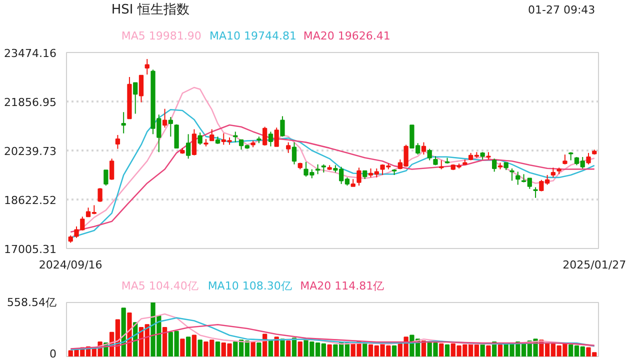  Describe the element at coordinates (70, 265) in the screenshot. I see `x-tick-label: 2024/09/16` at that location.